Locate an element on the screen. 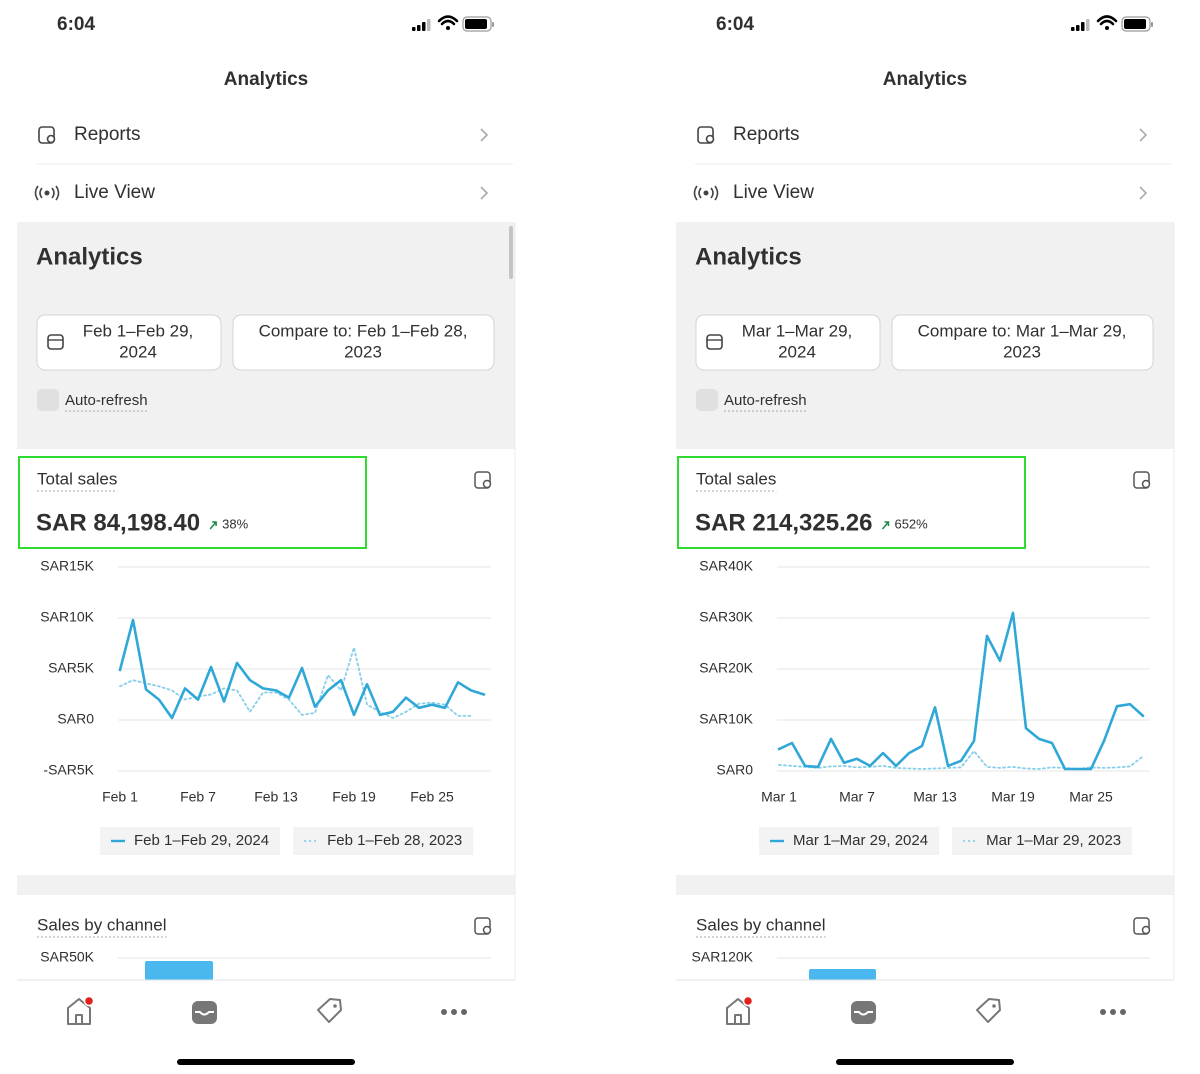  status-time: 6:04 is located at coordinates (76, 24).